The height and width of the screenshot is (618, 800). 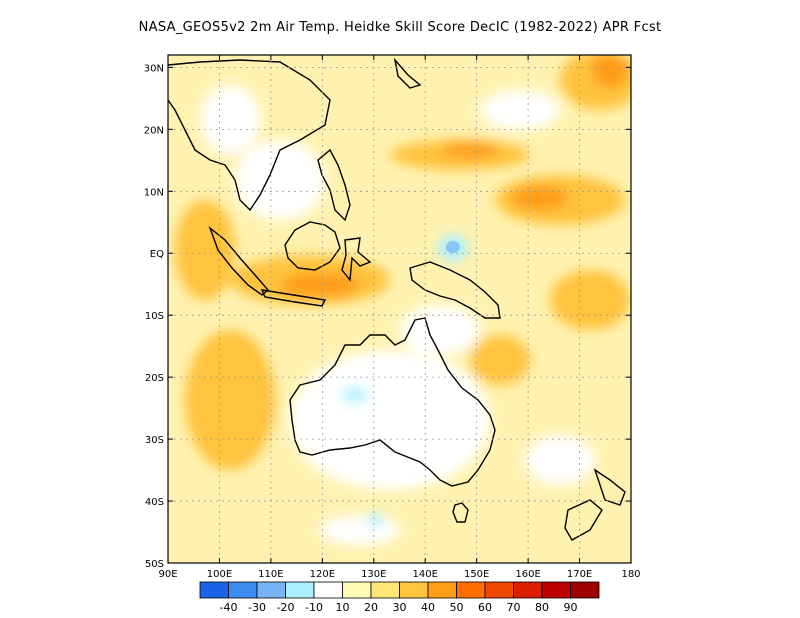 What do you see at coordinates (371, 607) in the screenshot?
I see `colorbar-label: 20` at bounding box center [371, 607].